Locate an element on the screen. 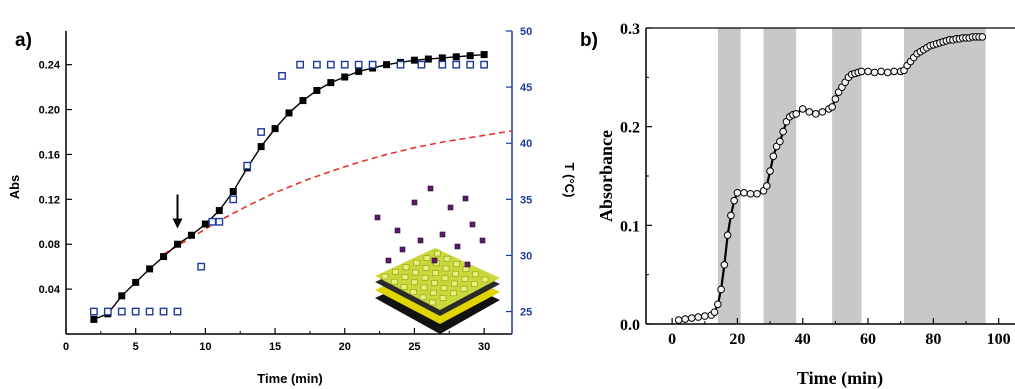 This screenshot has height=389, width=1015. panel-b-x-axis-label: Time (min) is located at coordinates (840, 378).